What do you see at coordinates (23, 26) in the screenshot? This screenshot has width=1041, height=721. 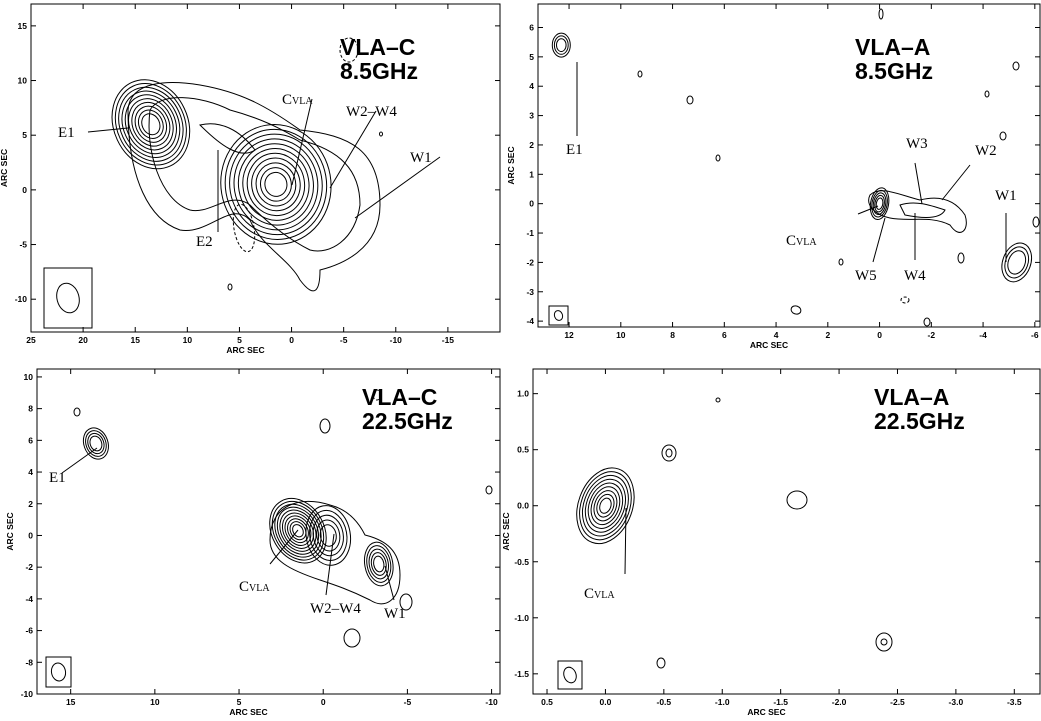 I see `y-tick-label: 15` at bounding box center [23, 26].